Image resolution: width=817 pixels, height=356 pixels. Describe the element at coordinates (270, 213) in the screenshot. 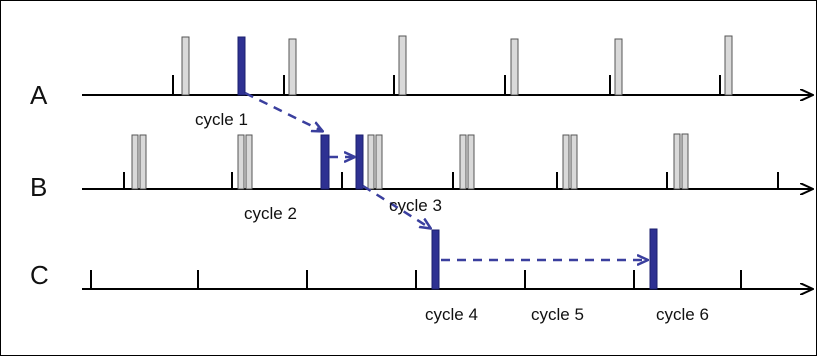

I see `cycle-label: cycle 2` at that location.